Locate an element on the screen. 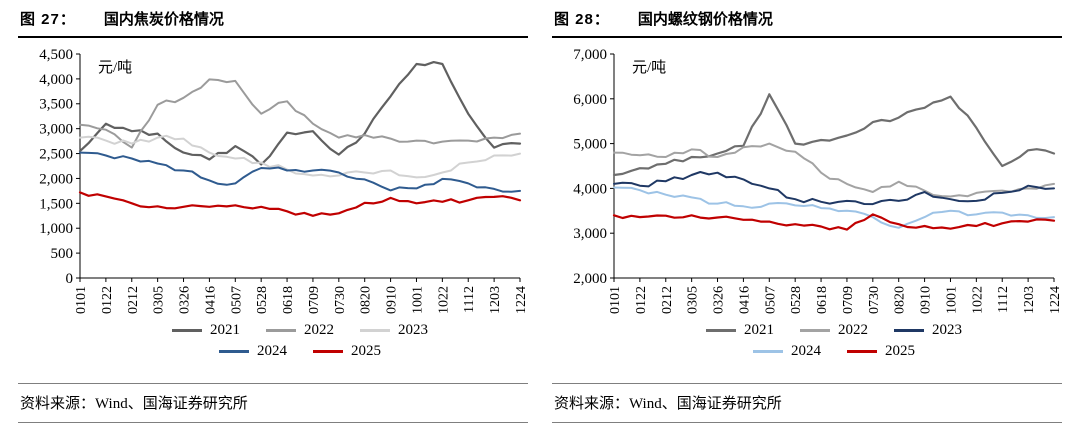 The image size is (1080, 423). figure-27-title: 国内焦炭价格情况 is located at coordinates (163, 19).